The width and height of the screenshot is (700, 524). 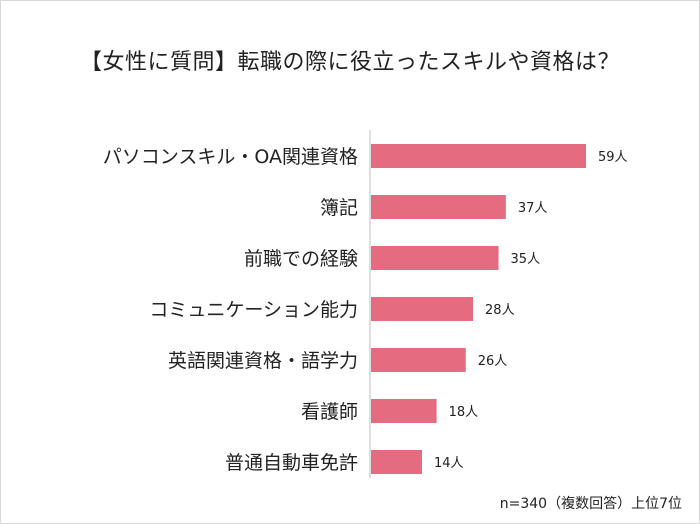 I want to click on value-label: 28人, so click(x=500, y=310).